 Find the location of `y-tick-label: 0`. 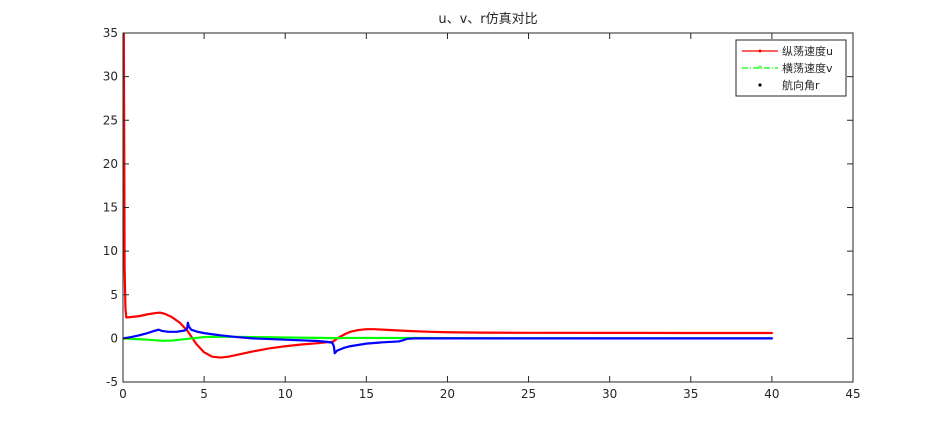

y-tick-label: 0 is located at coordinates (114, 338).